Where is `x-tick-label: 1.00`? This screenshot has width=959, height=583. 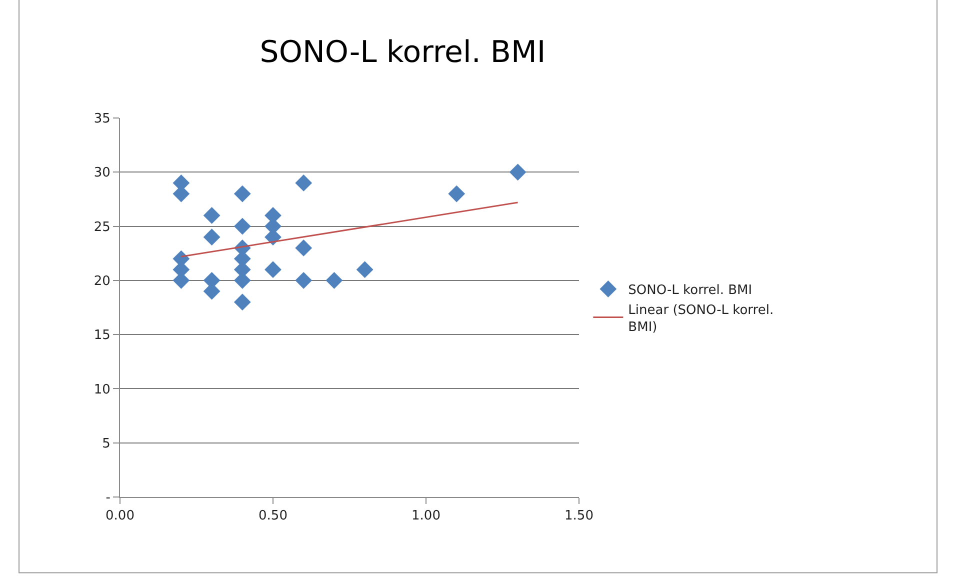
x-tick-label: 1.00 is located at coordinates (426, 516).